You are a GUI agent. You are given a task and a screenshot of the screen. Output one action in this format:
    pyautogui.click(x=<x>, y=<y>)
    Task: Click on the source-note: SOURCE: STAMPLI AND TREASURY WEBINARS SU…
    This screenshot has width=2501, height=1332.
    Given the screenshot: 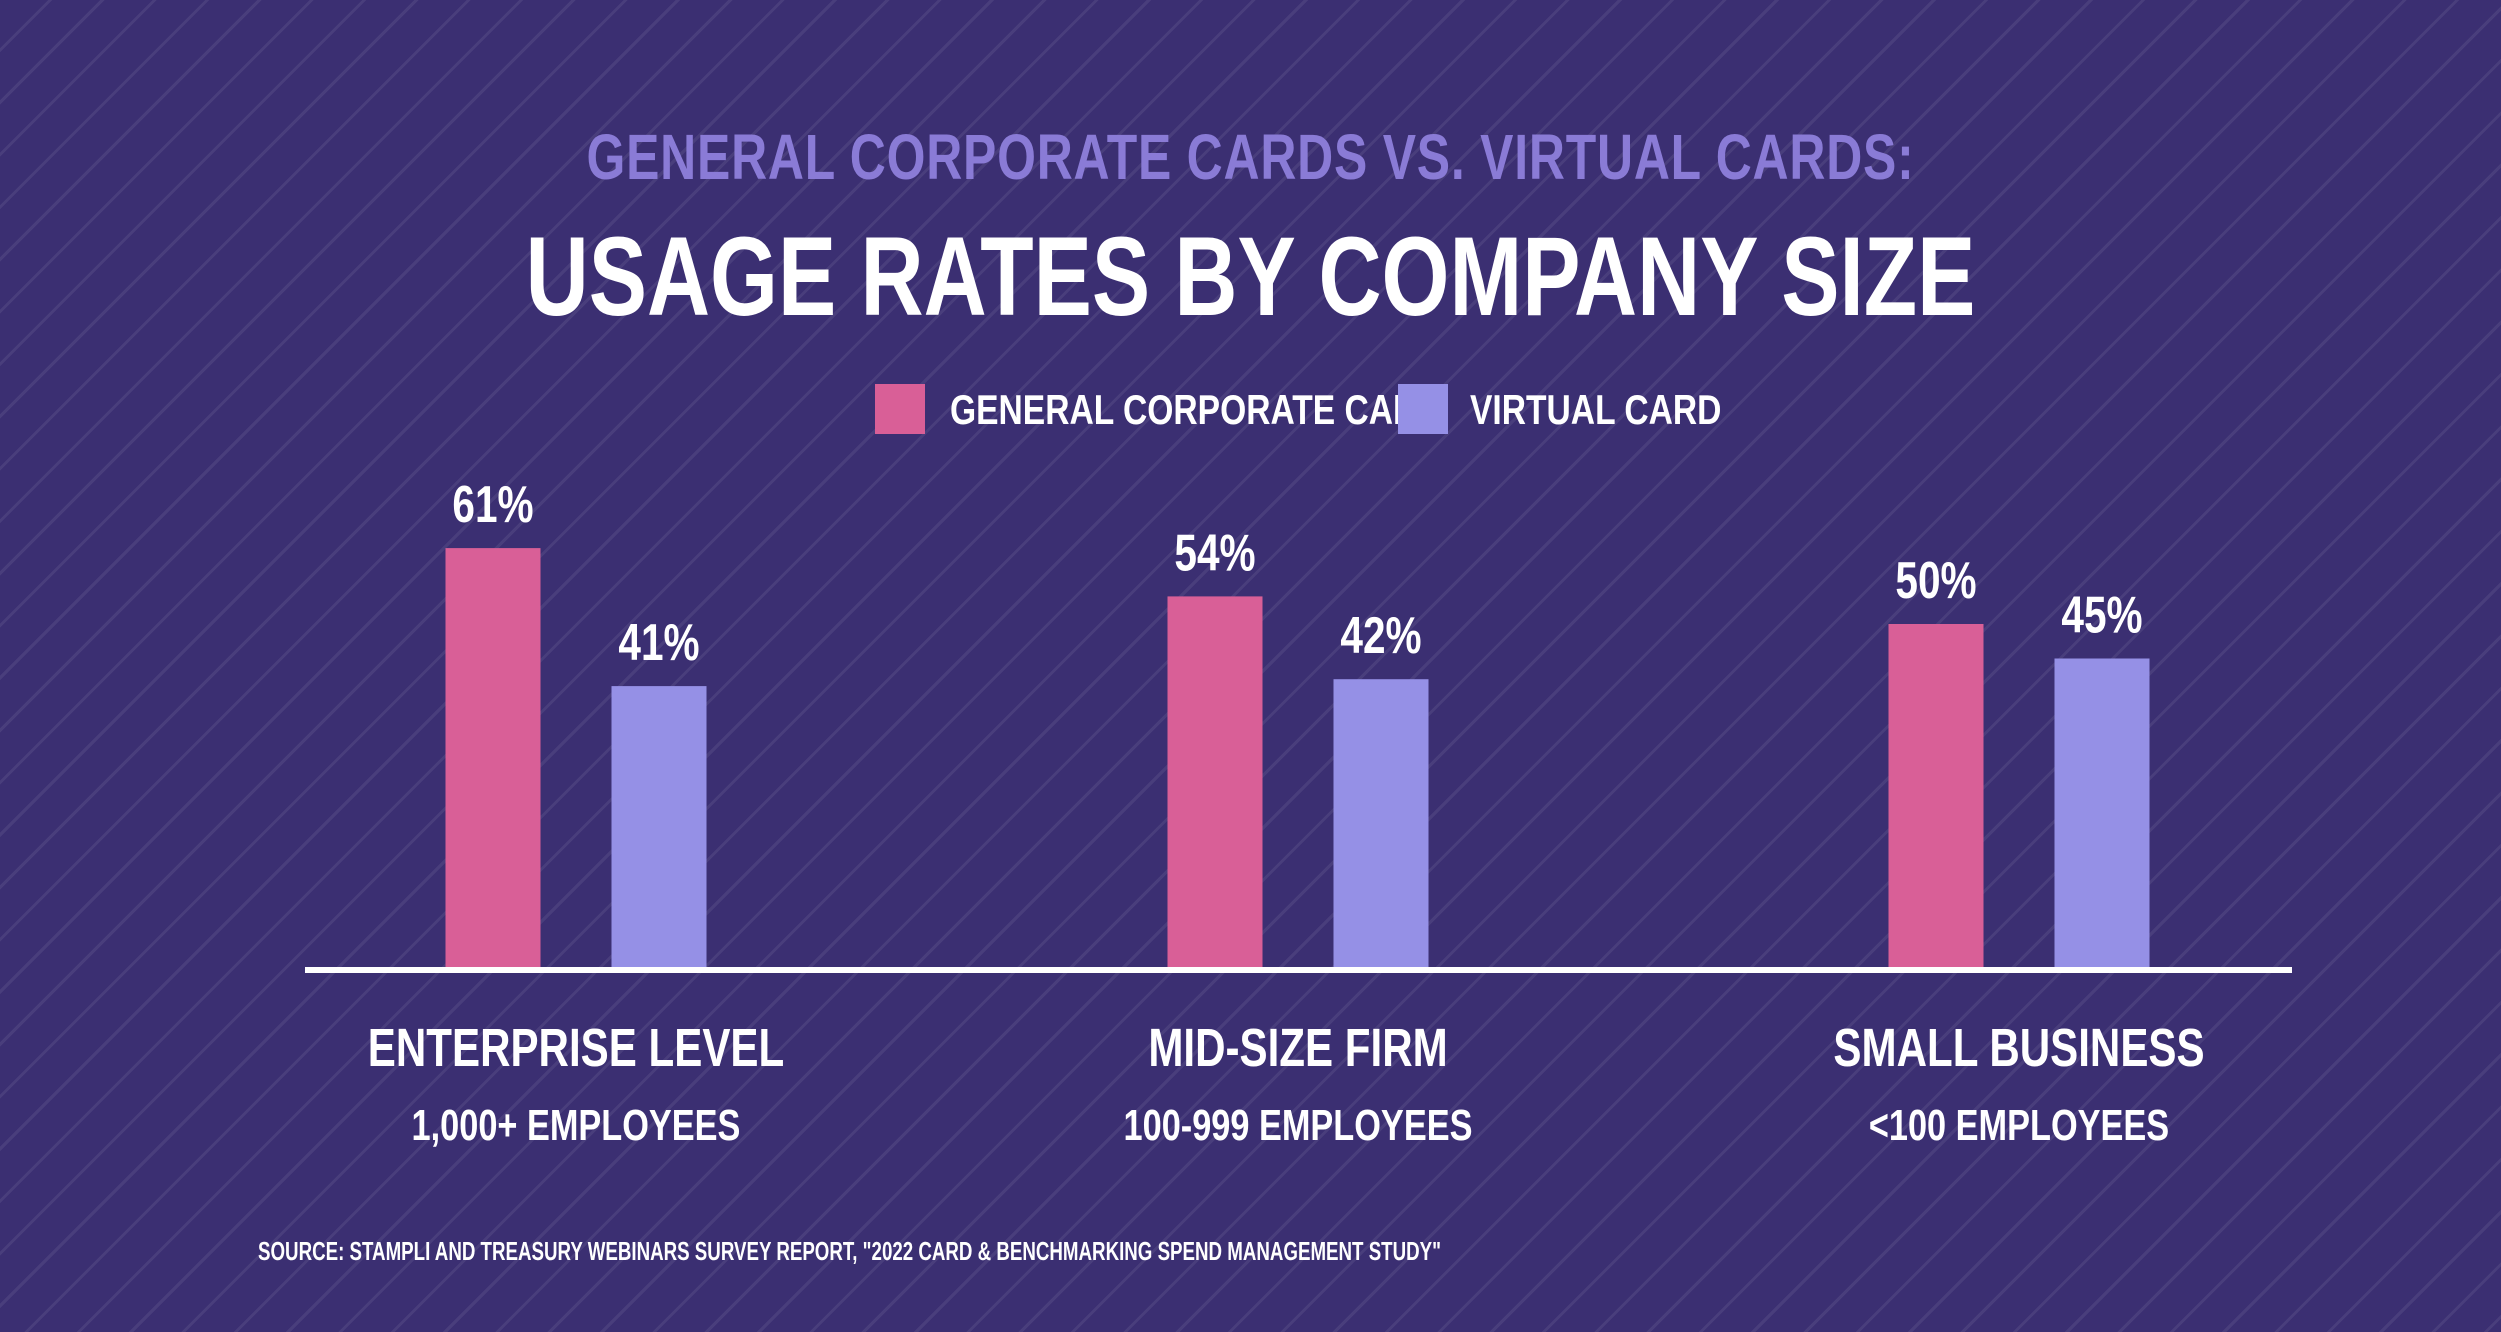 What is the action you would take?
    pyautogui.click(x=850, y=1251)
    